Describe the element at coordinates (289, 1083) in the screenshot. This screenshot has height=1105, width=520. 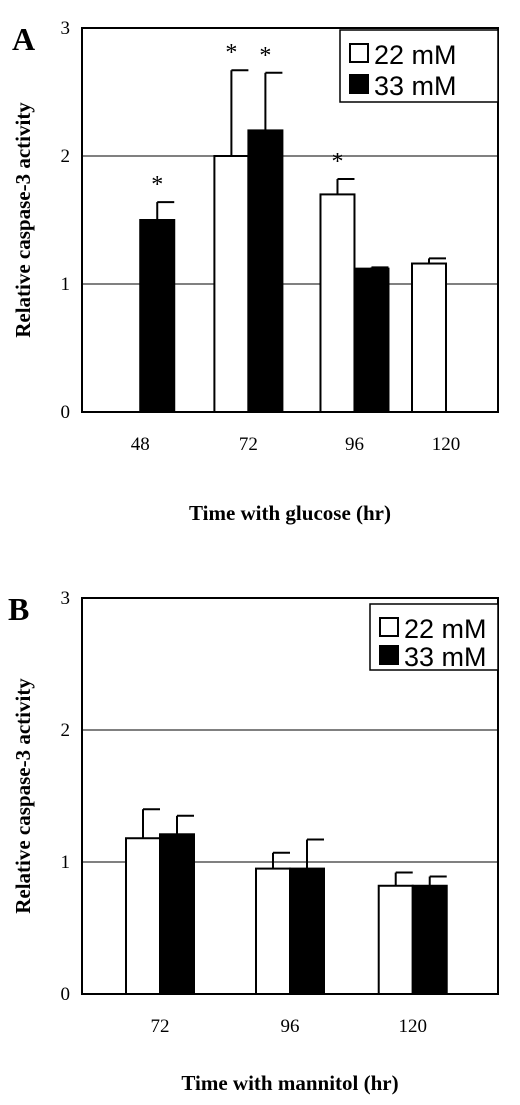
I see `x-axis-title: Time with mannitol (hr)` at that location.